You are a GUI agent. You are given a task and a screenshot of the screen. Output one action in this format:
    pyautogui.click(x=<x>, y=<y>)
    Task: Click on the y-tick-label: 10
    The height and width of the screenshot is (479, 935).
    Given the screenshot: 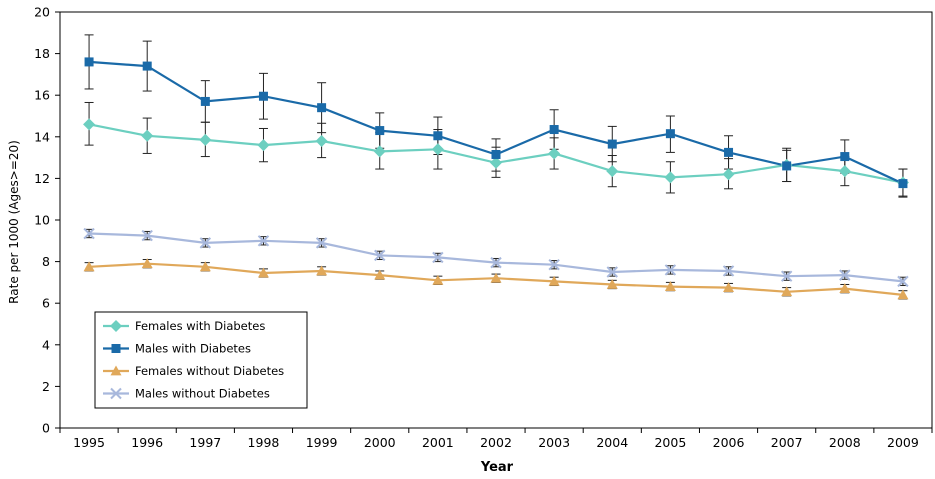 What is the action you would take?
    pyautogui.click(x=42, y=220)
    